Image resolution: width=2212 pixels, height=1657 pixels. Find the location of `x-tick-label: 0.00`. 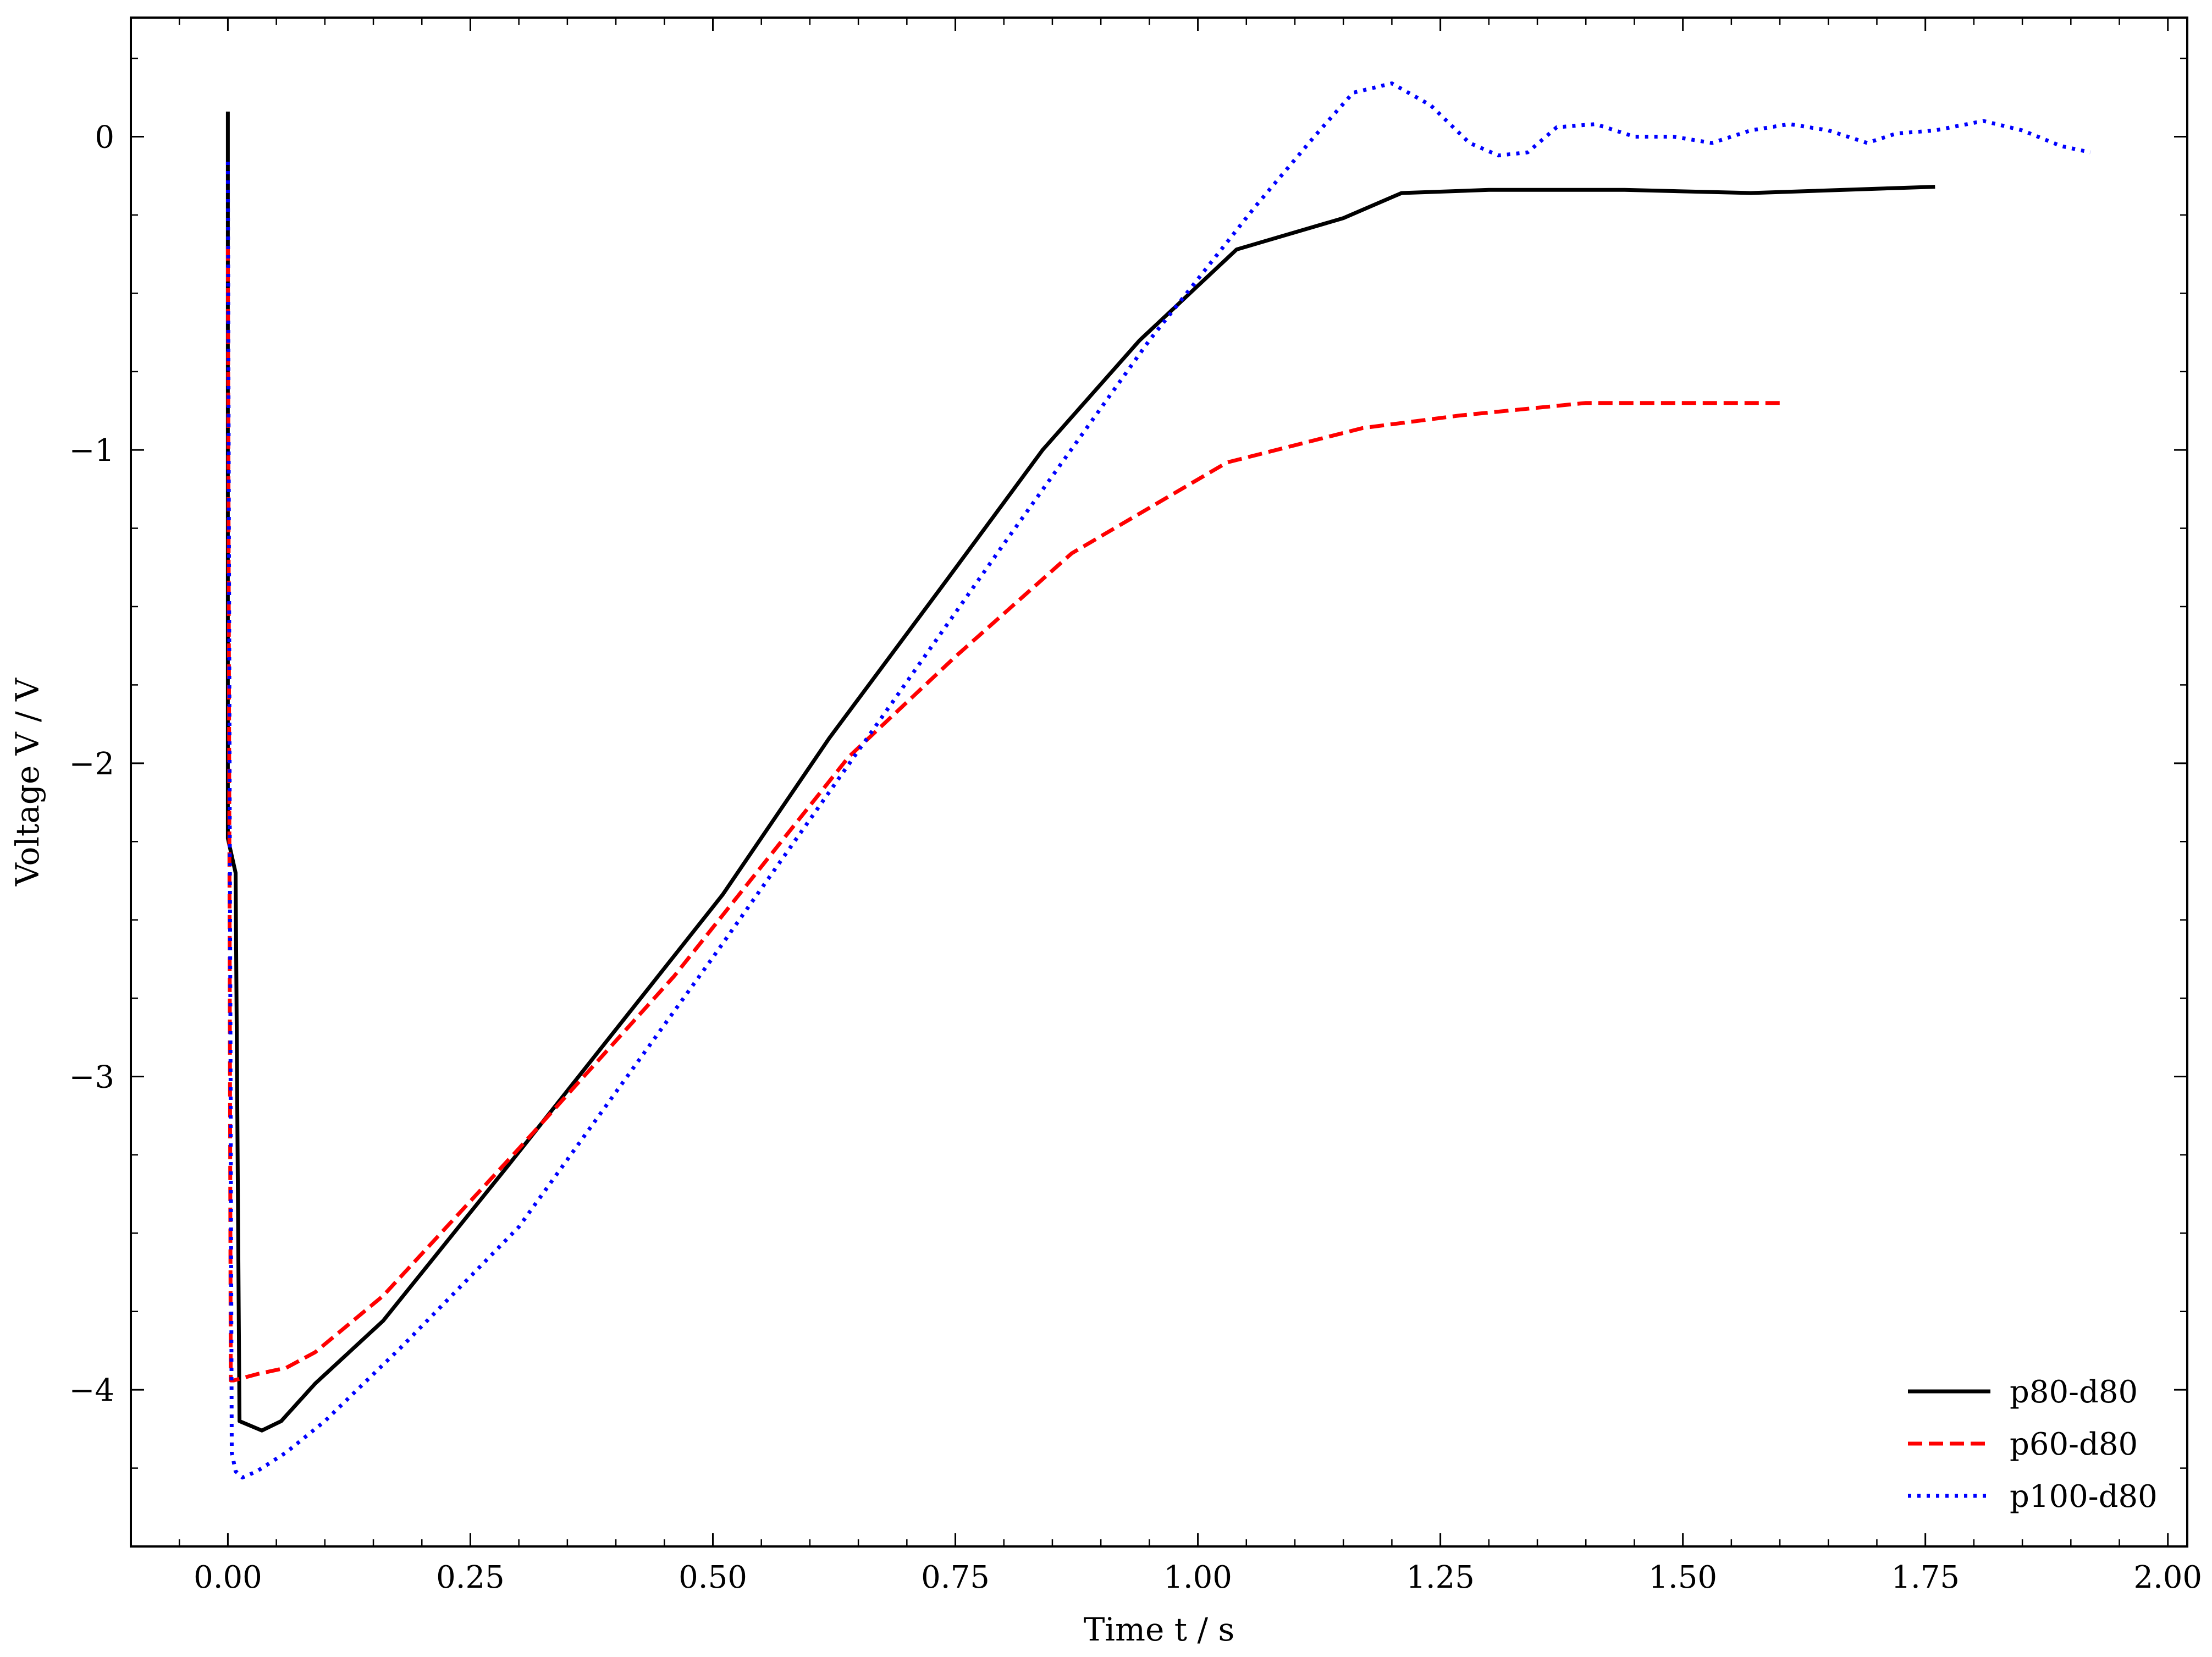

x-tick-label: 0.00 is located at coordinates (228, 1578).